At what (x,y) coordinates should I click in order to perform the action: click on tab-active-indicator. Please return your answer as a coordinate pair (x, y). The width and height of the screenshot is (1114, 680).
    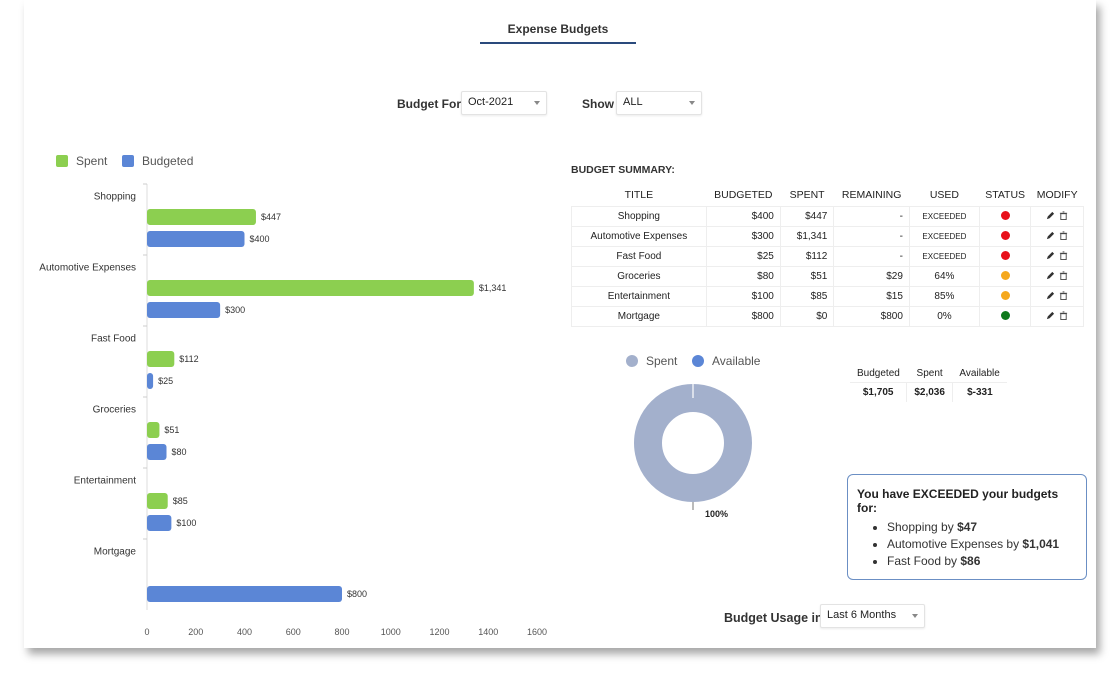
    Looking at the image, I should click on (558, 43).